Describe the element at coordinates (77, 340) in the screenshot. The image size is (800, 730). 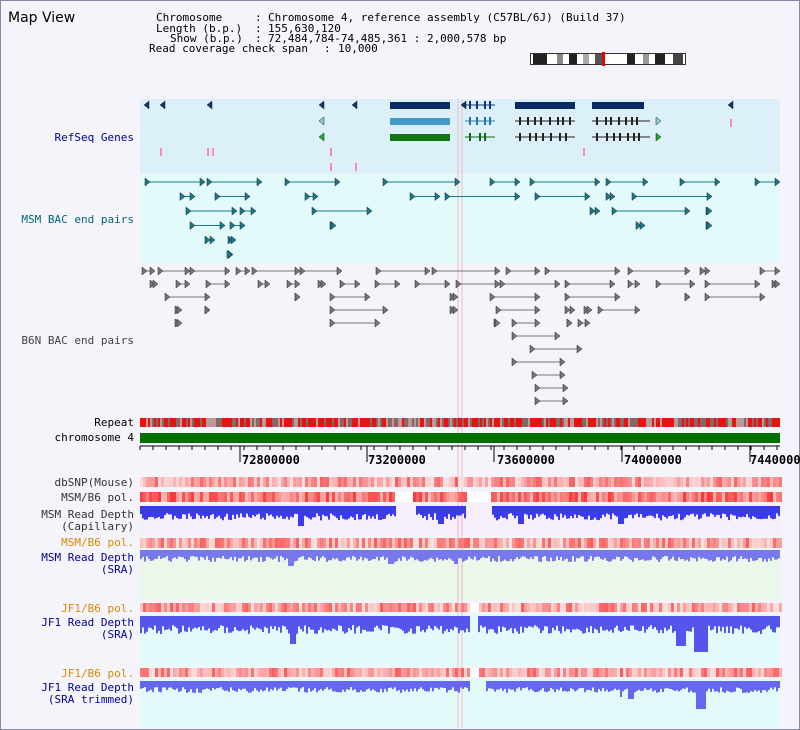
I see `b6n-bac-label: B6N BAC end pairs` at that location.